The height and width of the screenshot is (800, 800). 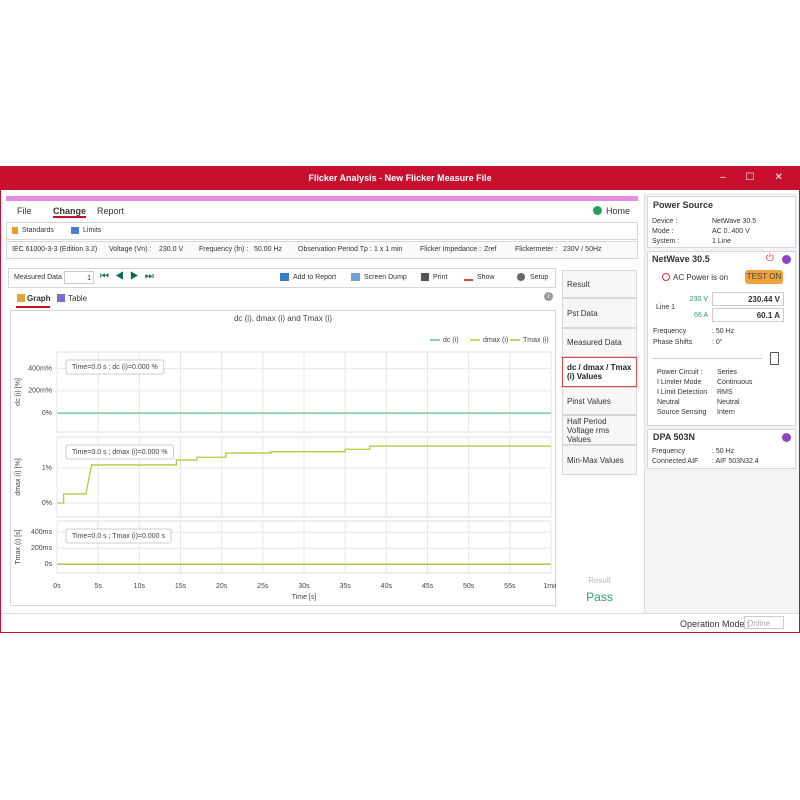 I want to click on x-tick-label: 0s, so click(x=57, y=586).